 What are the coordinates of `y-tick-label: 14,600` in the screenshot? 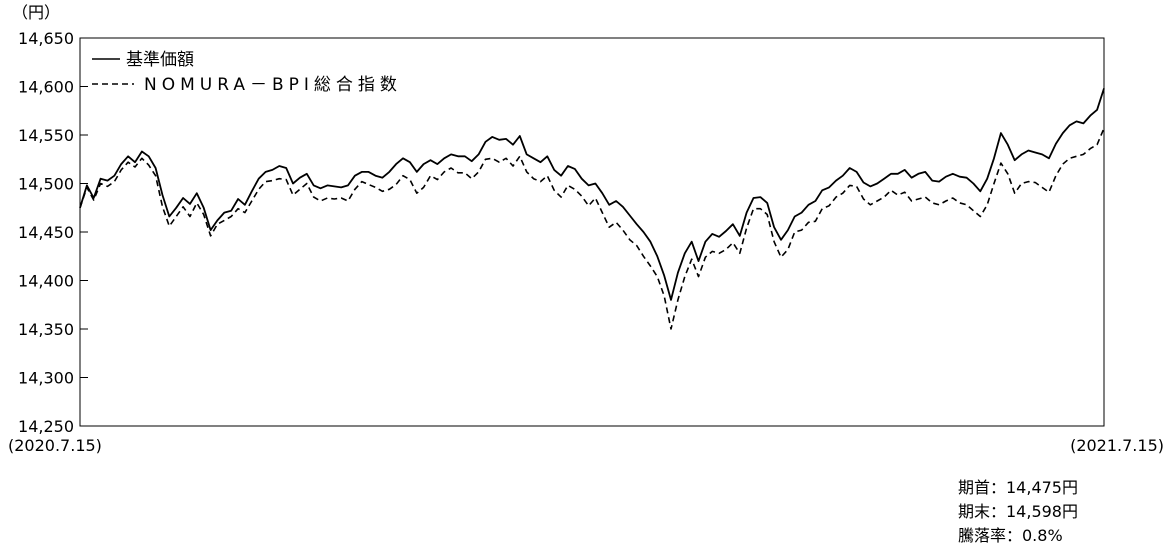 It's located at (46, 87).